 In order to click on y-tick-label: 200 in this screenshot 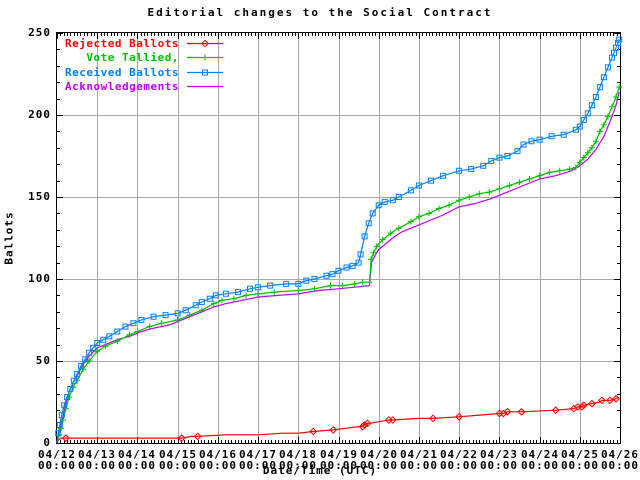, I will do `click(39, 114)`.